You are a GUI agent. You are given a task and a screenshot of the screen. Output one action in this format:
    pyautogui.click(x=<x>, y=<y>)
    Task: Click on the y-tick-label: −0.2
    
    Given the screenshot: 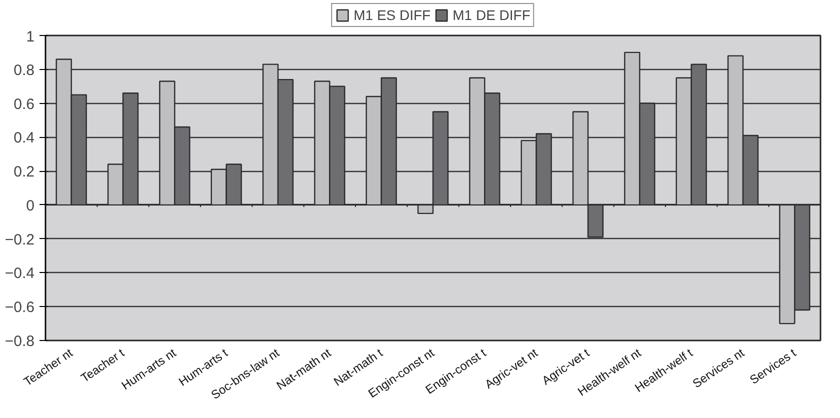 What is the action you would take?
    pyautogui.click(x=19, y=239)
    